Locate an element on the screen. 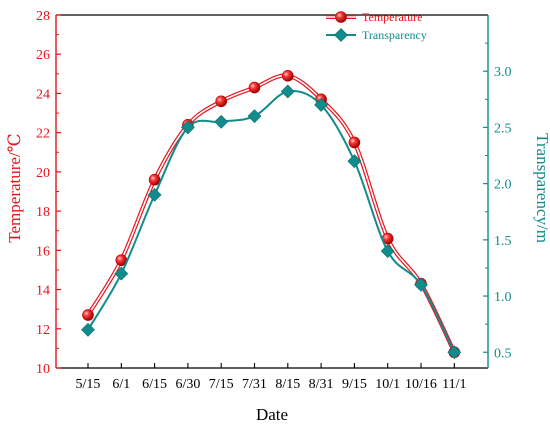 The height and width of the screenshot is (430, 550). x-axis-tick-label: 5/15 is located at coordinates (88, 384).